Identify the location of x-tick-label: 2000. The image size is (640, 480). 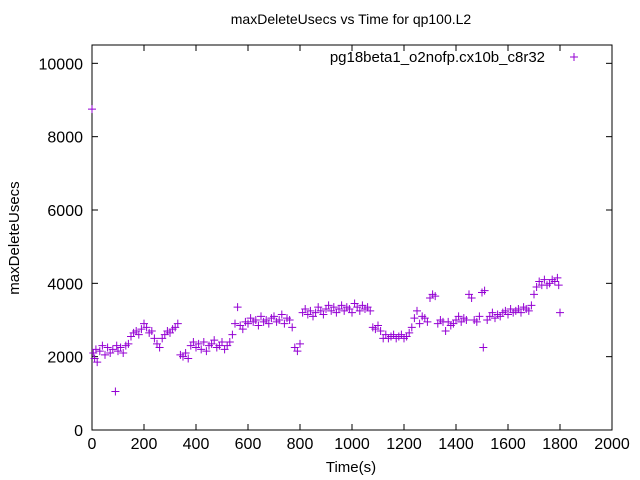
(612, 444).